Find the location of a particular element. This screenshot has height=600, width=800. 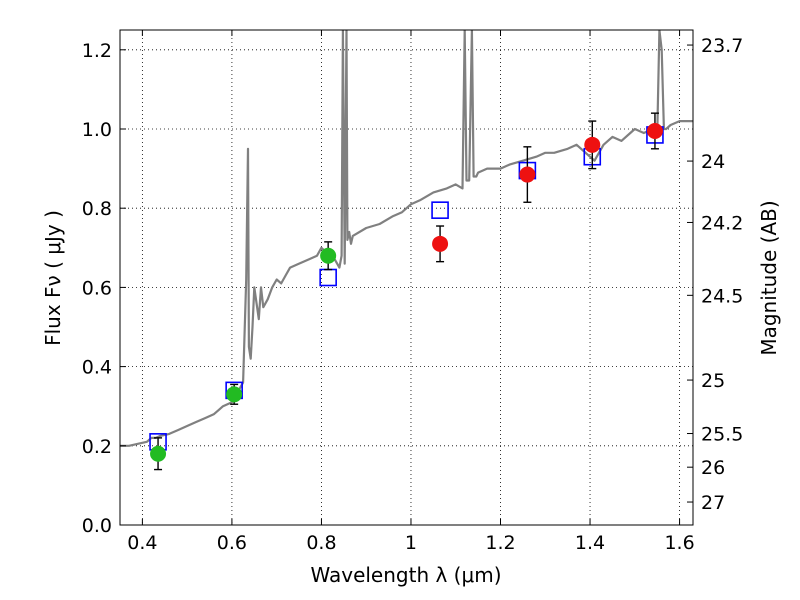

x-tick-label: 0.8 is located at coordinates (321, 543).